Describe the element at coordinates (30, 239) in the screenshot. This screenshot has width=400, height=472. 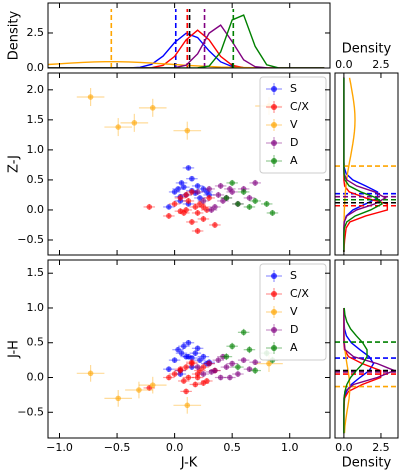
I see `y-tick-label: −0.5` at that location.